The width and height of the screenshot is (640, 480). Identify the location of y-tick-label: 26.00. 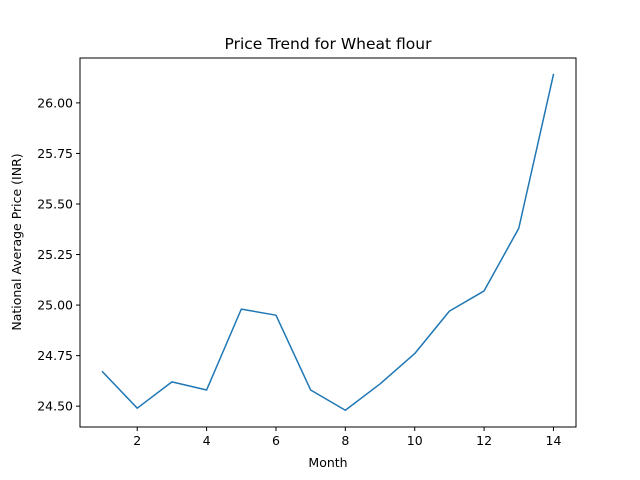
(55, 102).